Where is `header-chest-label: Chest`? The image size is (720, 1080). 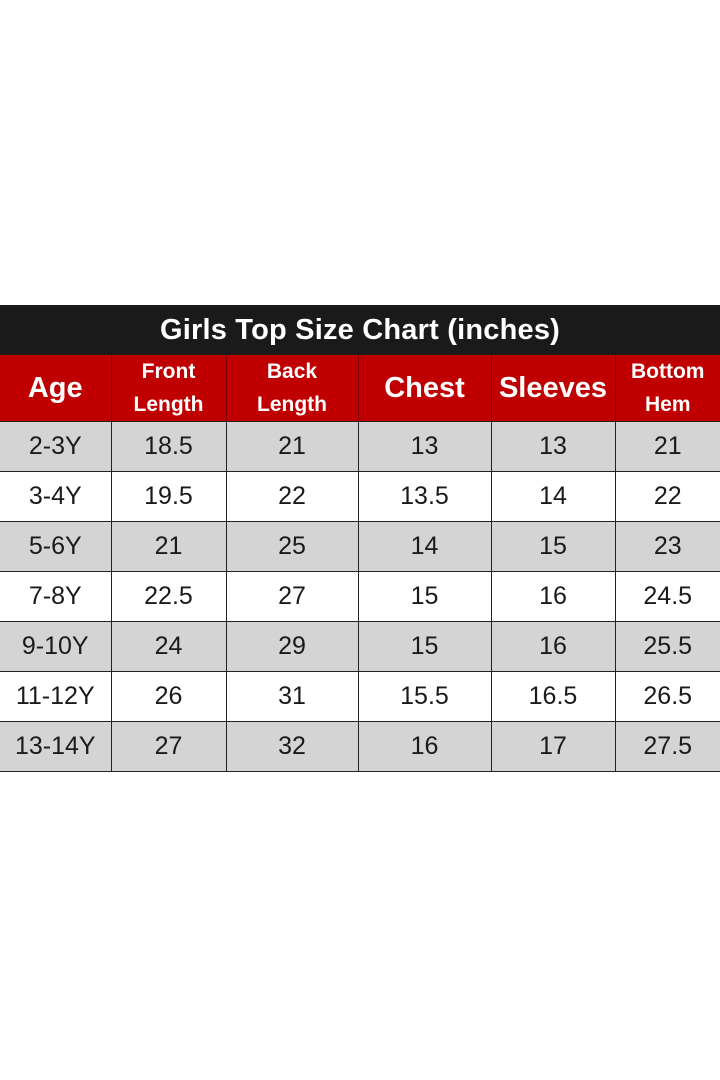 header-chest-label: Chest is located at coordinates (424, 387).